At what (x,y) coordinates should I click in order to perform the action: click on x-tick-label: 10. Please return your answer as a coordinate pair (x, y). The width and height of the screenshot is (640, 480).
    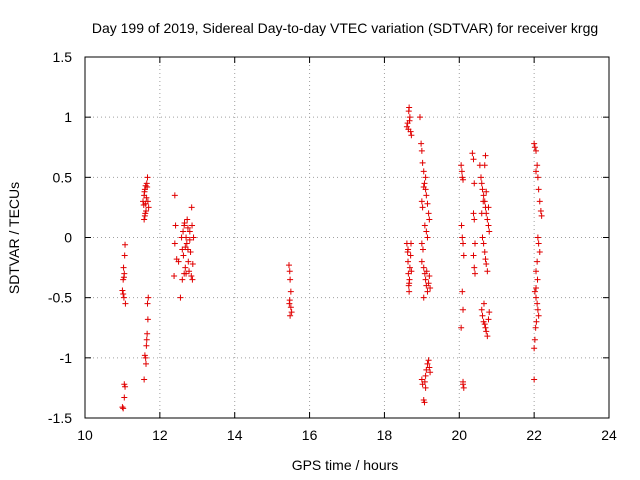
    Looking at the image, I should click on (85, 435).